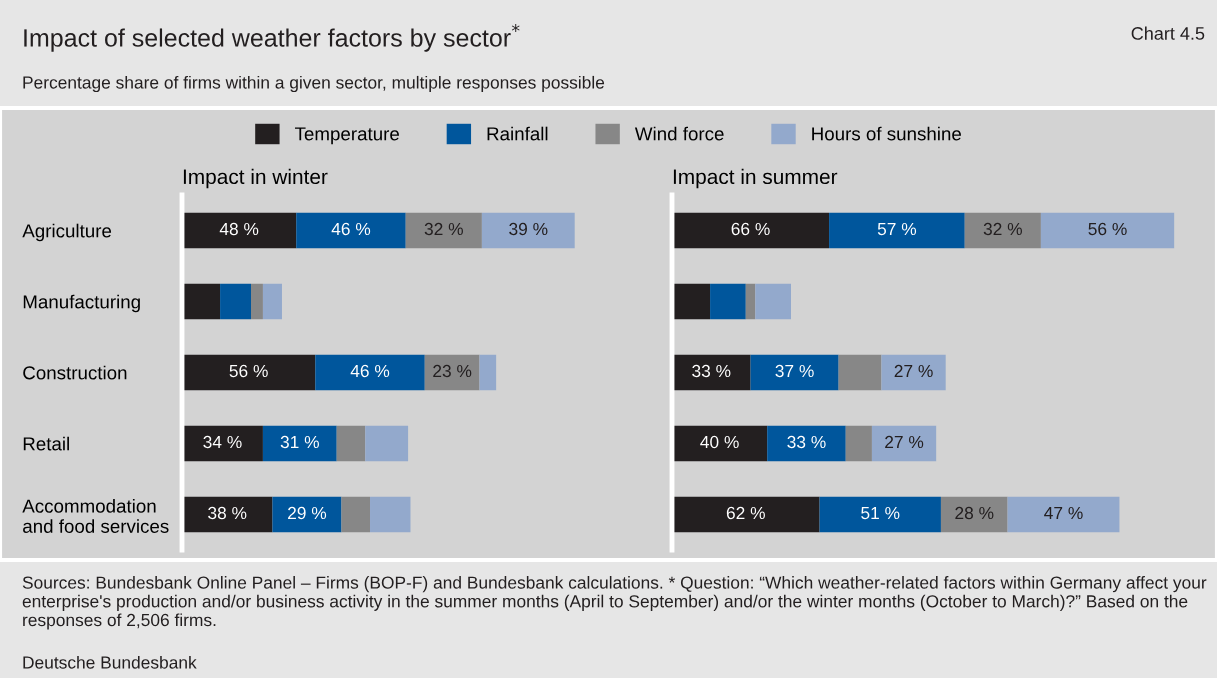 The image size is (1217, 678). Describe the element at coordinates (346, 136) in the screenshot. I see `legend-label: Temperature` at that location.